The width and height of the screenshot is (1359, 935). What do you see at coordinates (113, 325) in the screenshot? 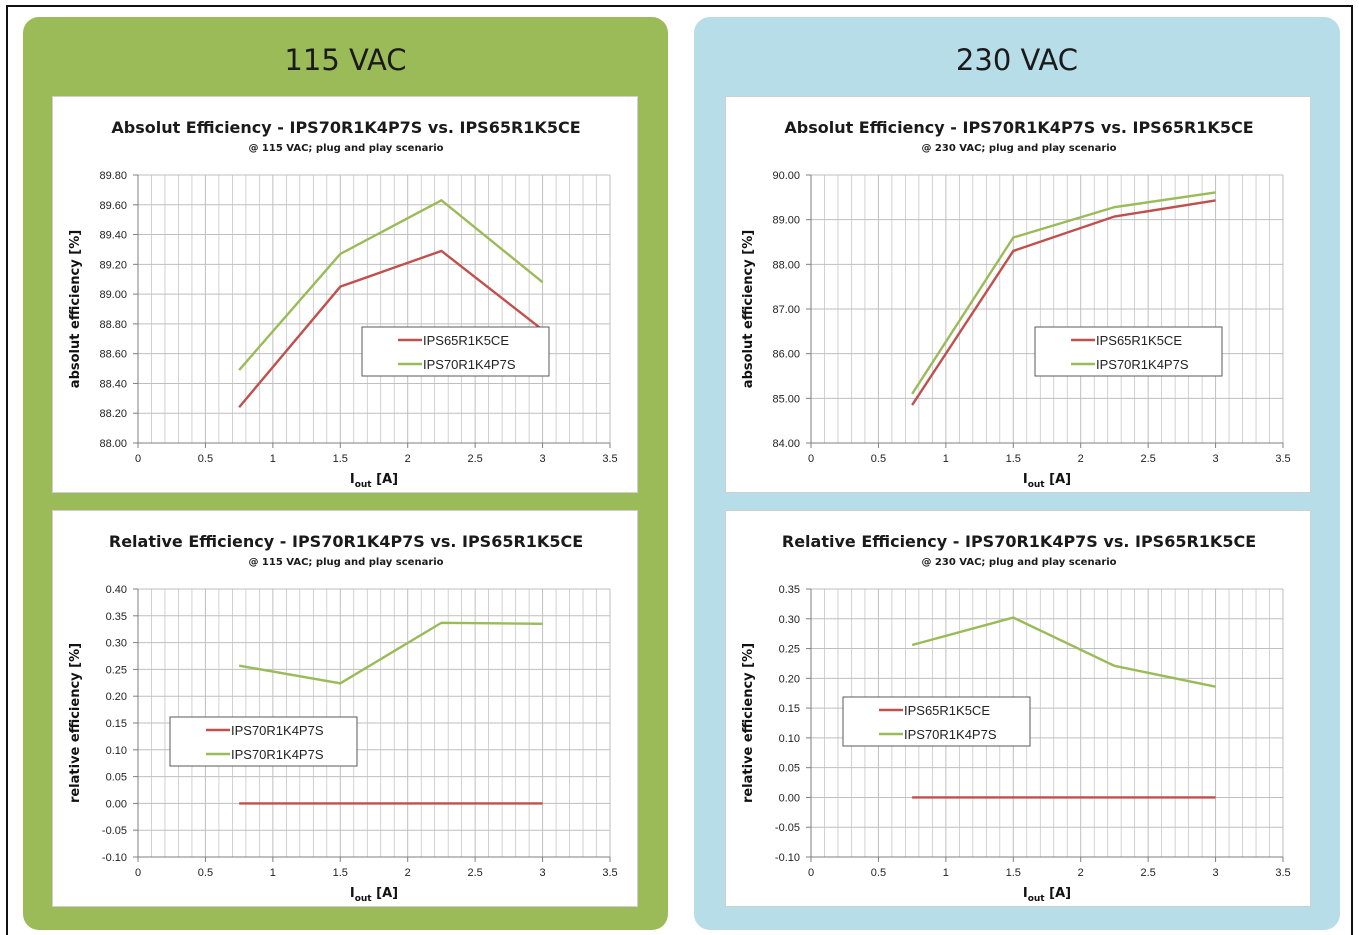
I see `y-tick-label: 88.80` at bounding box center [113, 325].